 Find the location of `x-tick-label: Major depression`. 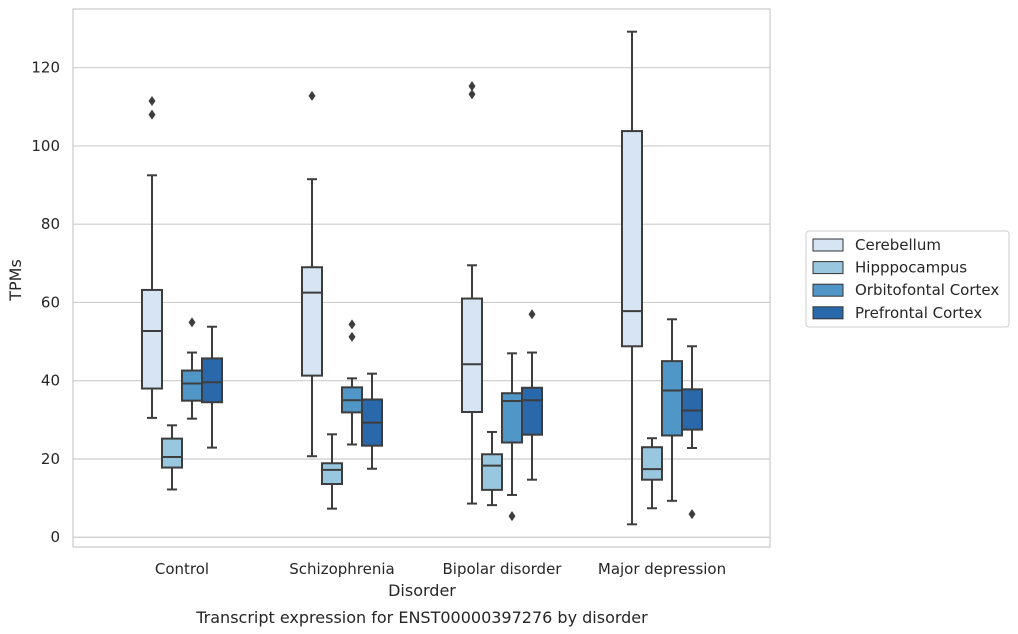

x-tick-label: Major depression is located at coordinates (662, 569).